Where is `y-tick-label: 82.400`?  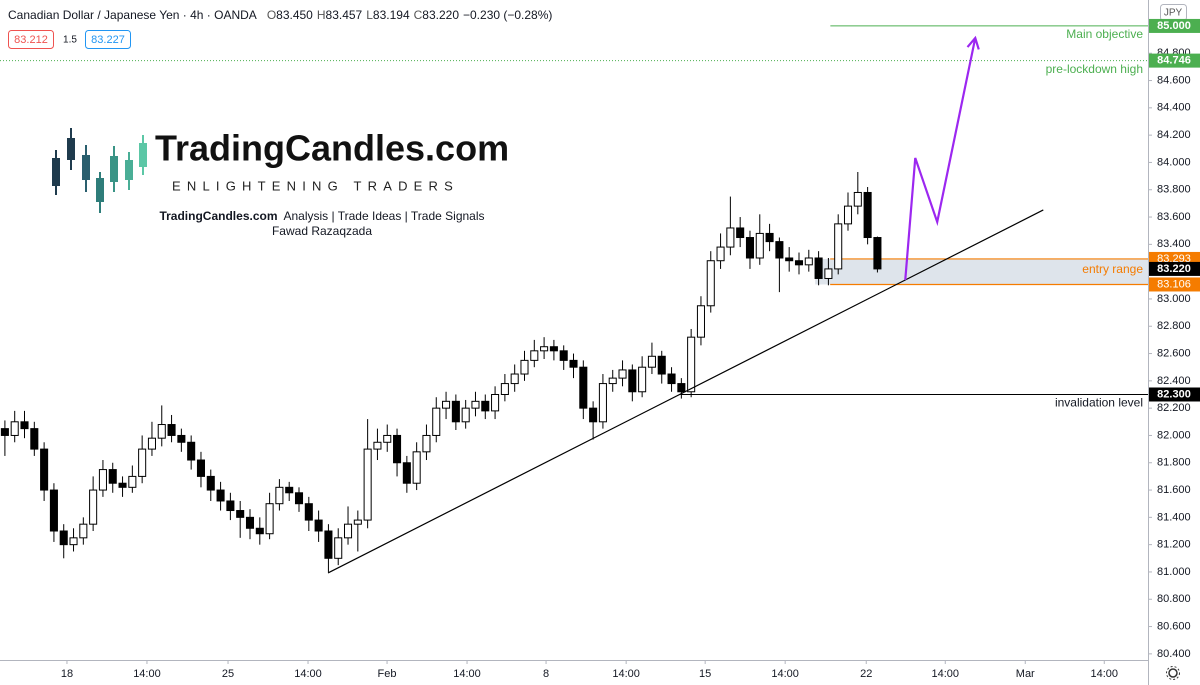 y-tick-label: 82.400 is located at coordinates (1174, 381).